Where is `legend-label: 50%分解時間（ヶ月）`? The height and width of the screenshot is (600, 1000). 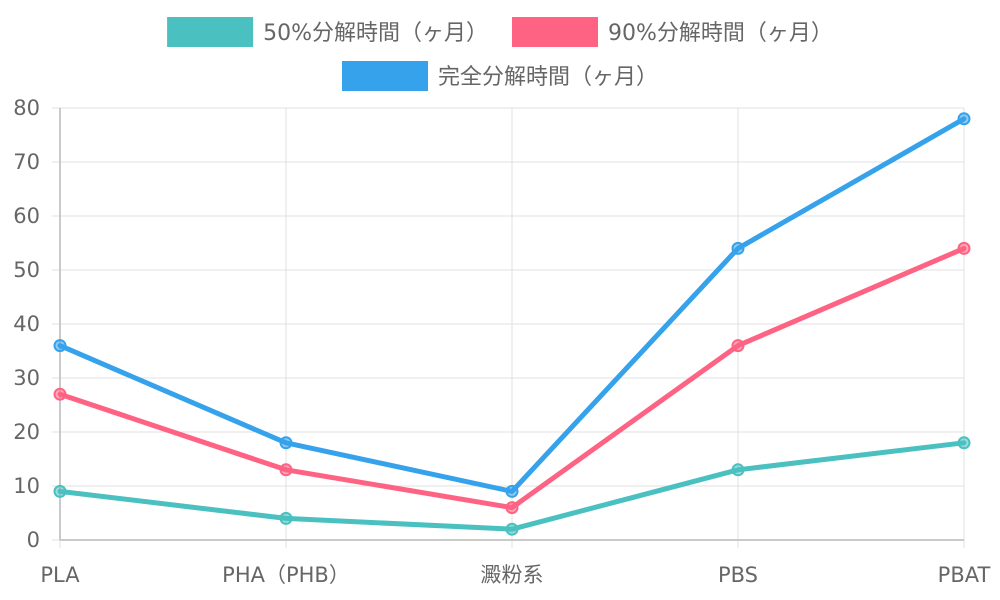 legend-label: 50%分解時間（ヶ月） is located at coordinates (375, 33).